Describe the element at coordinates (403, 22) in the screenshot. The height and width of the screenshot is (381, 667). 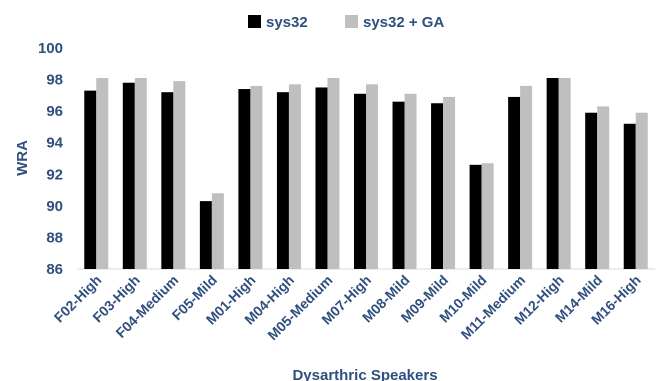
I see `legend-label-sys32-ga: sys32 + GA` at that location.